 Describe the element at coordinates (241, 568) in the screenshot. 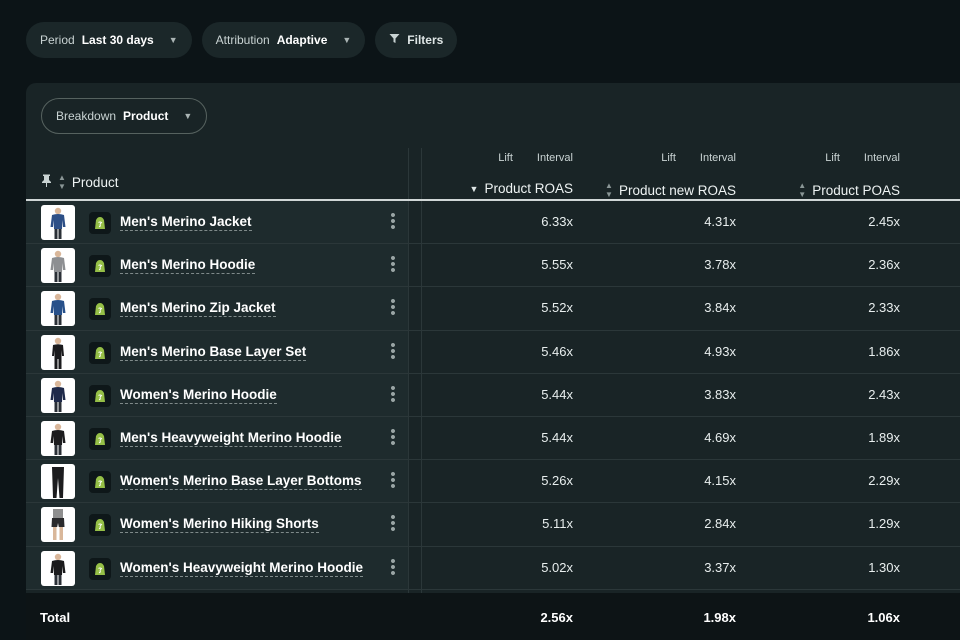

I see `product-name-link: Women's Heavyweight Merino Hoodie` at that location.